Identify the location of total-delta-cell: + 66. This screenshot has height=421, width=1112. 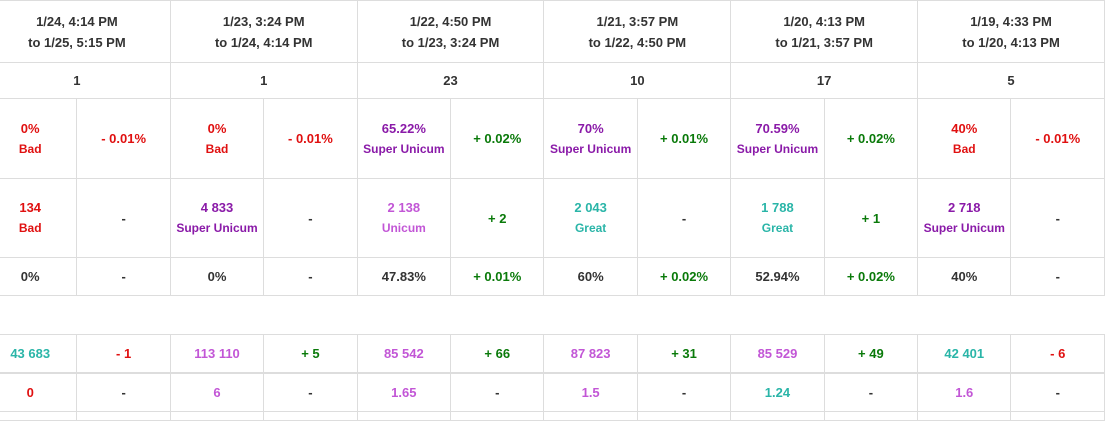
(497, 354).